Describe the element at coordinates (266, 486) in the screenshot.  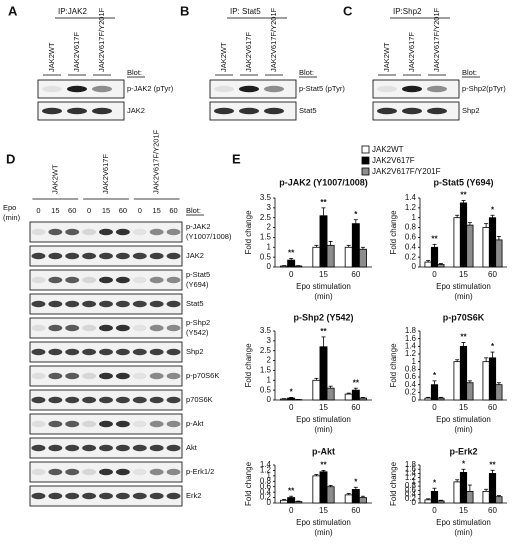
I see `y-tick-label: 0.6` at that location.